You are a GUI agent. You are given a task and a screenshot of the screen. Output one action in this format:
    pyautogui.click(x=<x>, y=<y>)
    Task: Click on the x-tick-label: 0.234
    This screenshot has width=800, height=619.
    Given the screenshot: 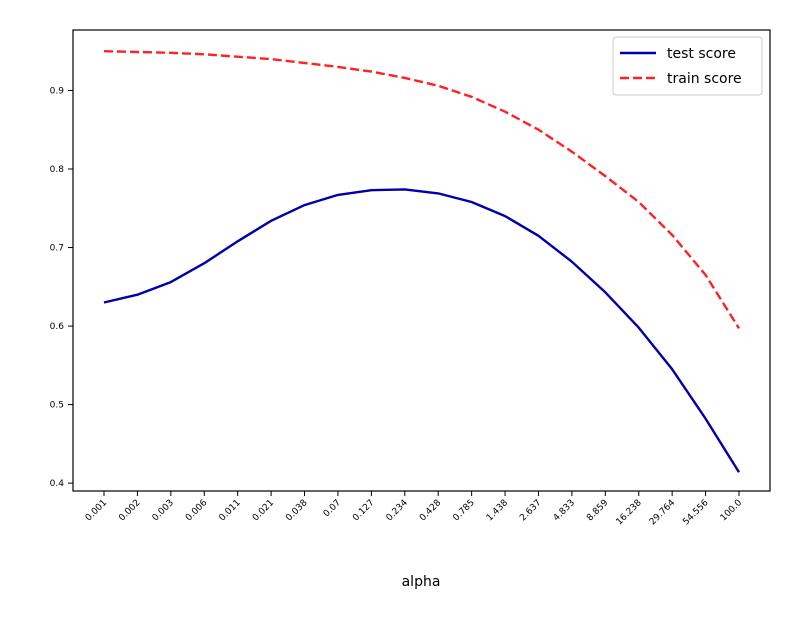 What is the action you would take?
    pyautogui.click(x=397, y=510)
    